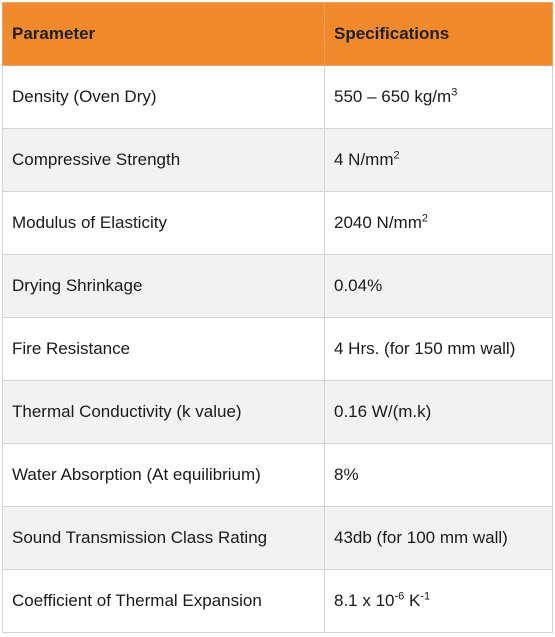  Describe the element at coordinates (163, 160) in the screenshot. I see `parameter-cell: Compressive Strength` at that location.